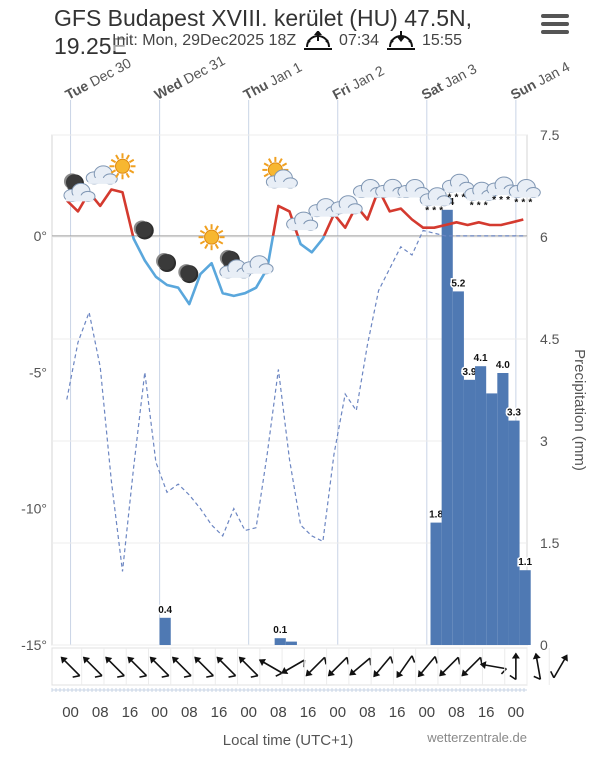 Image resolution: width=592 pixels, height=768 pixels. What do you see at coordinates (317, 40) in the screenshot?
I see `sunrise-icon` at bounding box center [317, 40].